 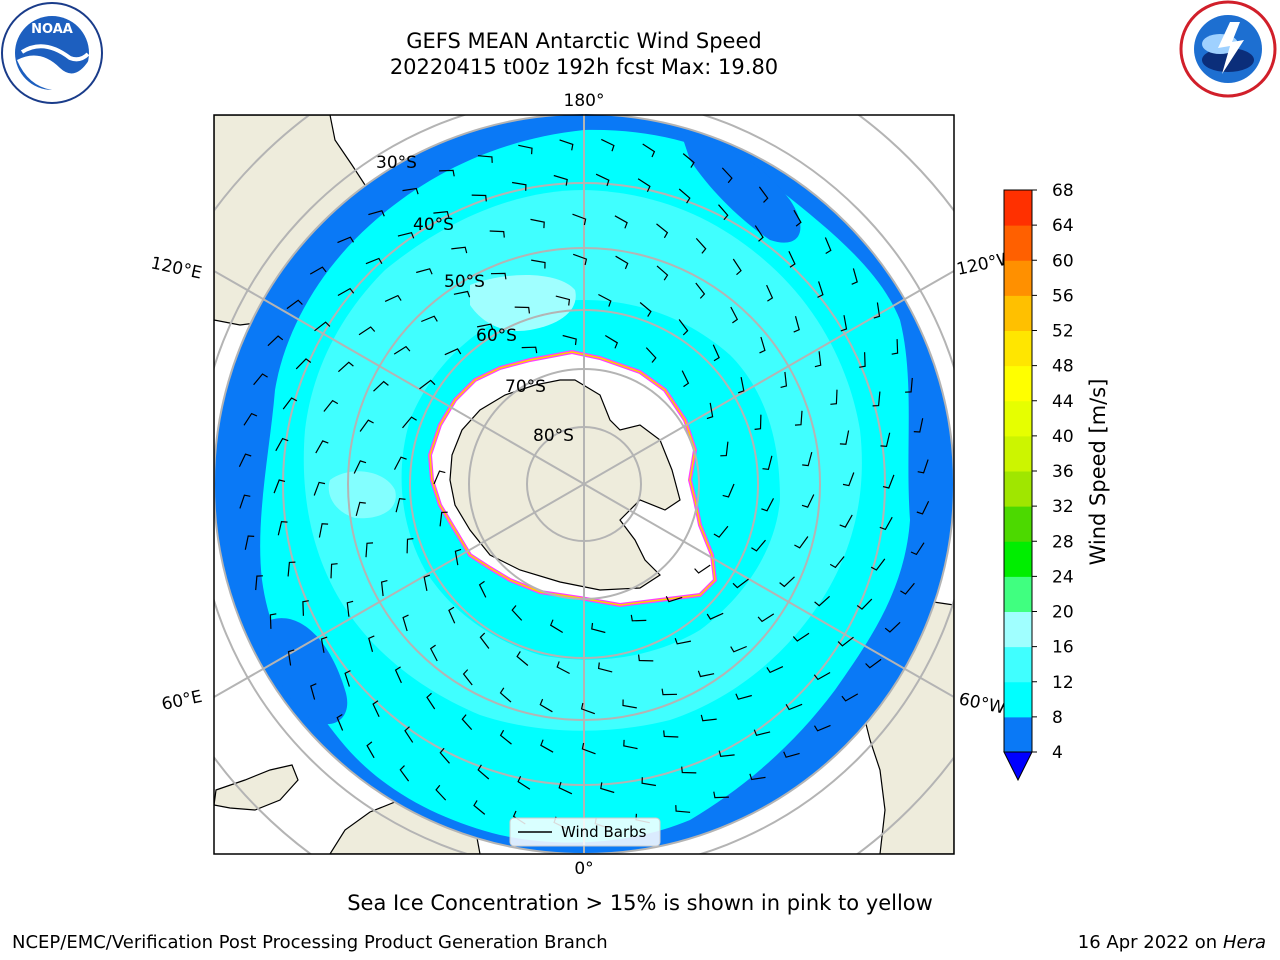 What do you see at coordinates (982, 703) in the screenshot?
I see `lon-label-60w: 60°W` at bounding box center [982, 703].